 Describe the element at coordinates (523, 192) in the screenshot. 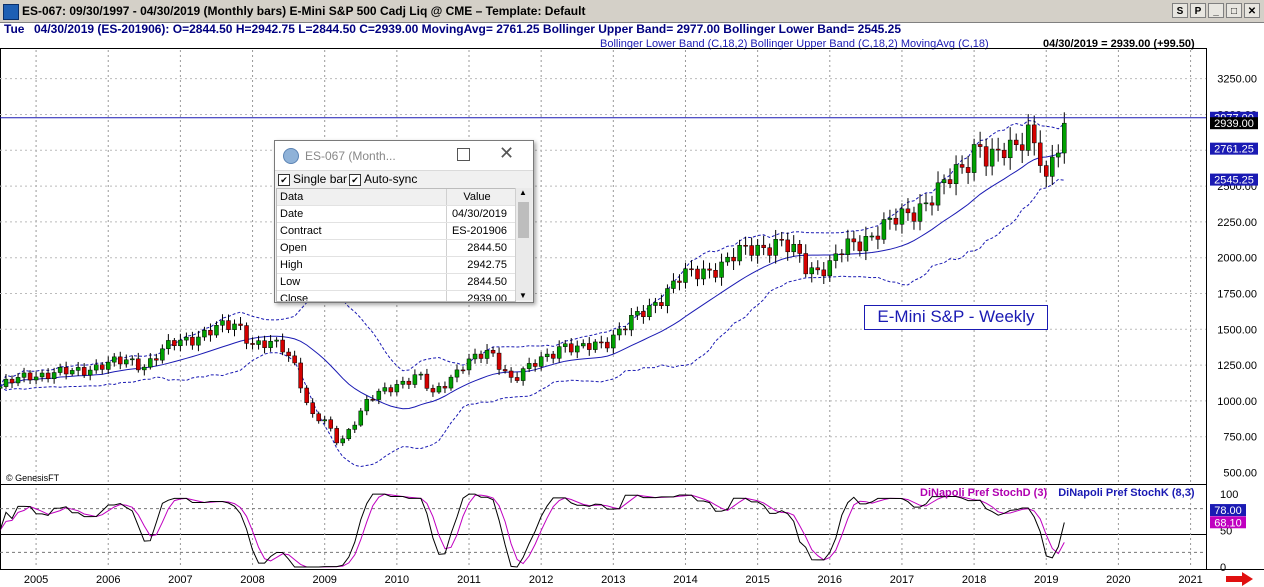

I see `scroll-up-icon: ▲` at that location.